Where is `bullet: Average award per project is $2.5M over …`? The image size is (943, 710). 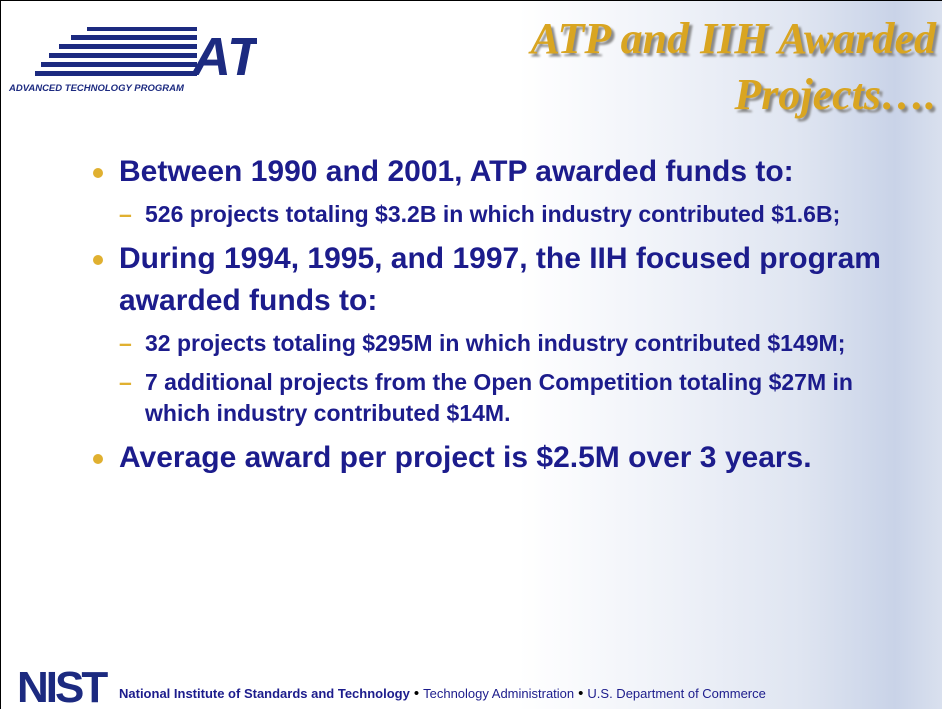 bullet: Average award per project is $2.5M over … is located at coordinates (516, 458).